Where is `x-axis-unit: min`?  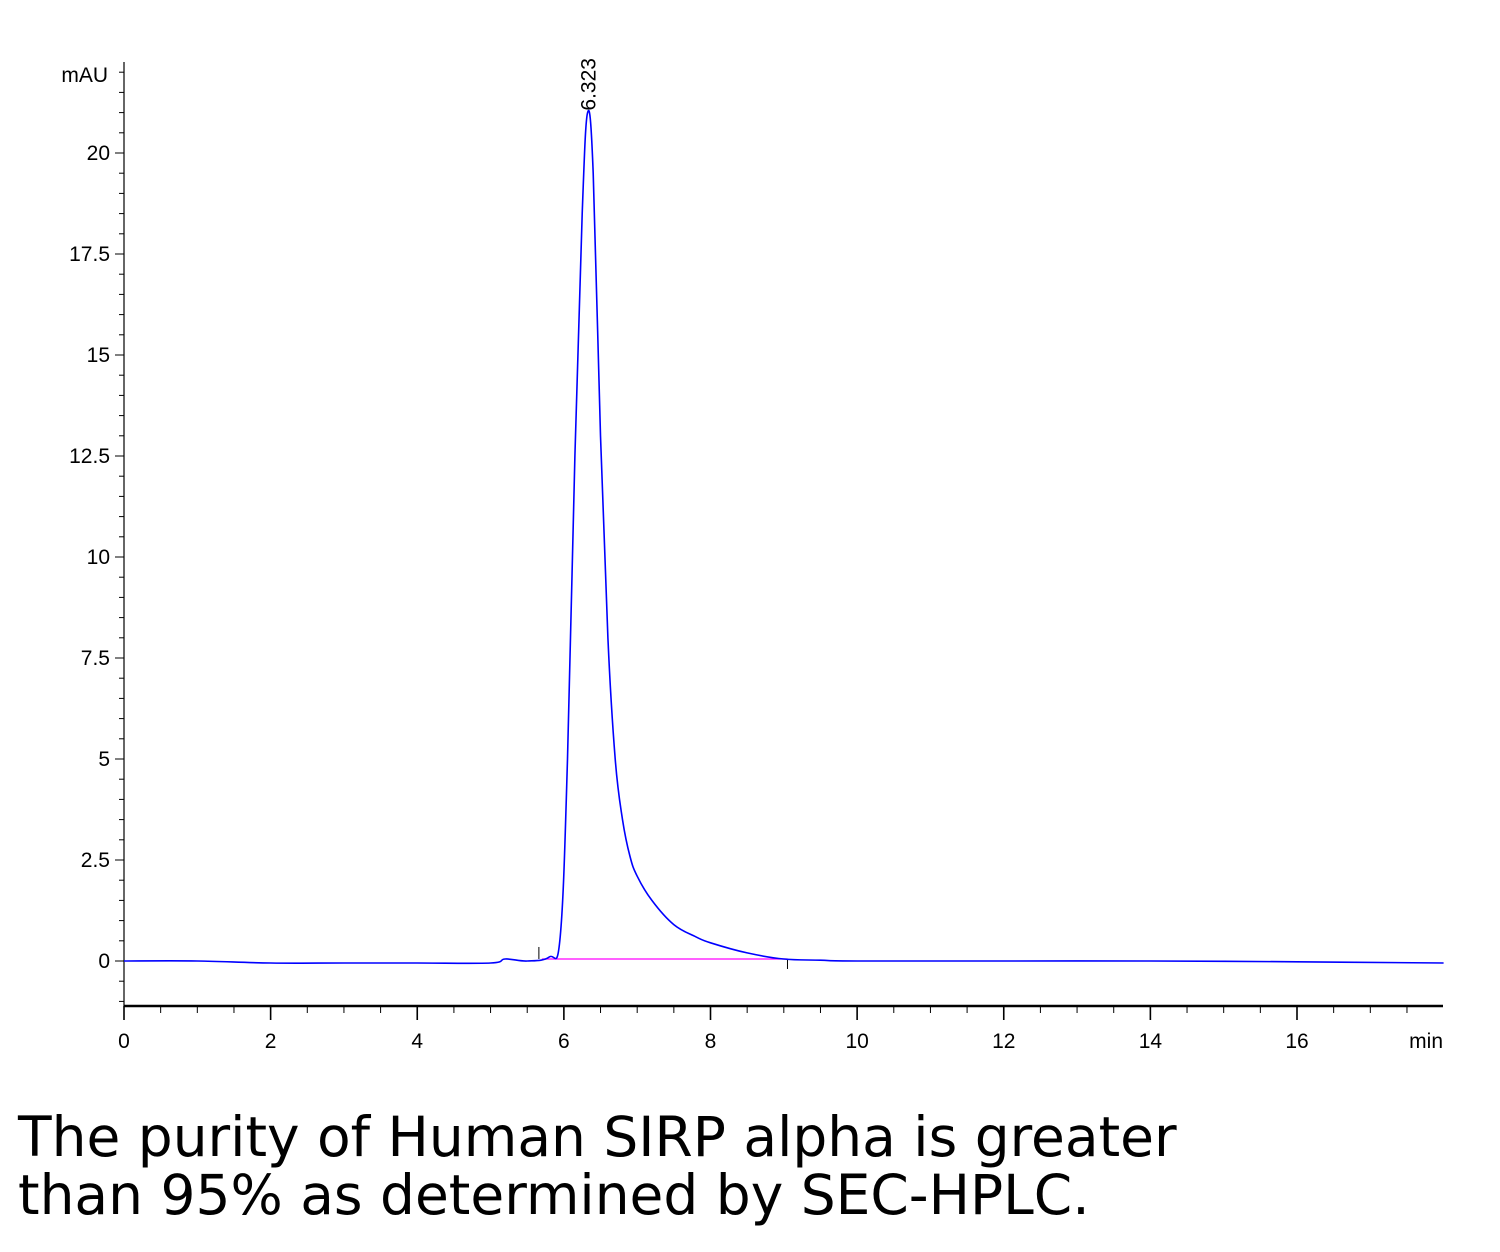
x-axis-unit: min is located at coordinates (1426, 1041).